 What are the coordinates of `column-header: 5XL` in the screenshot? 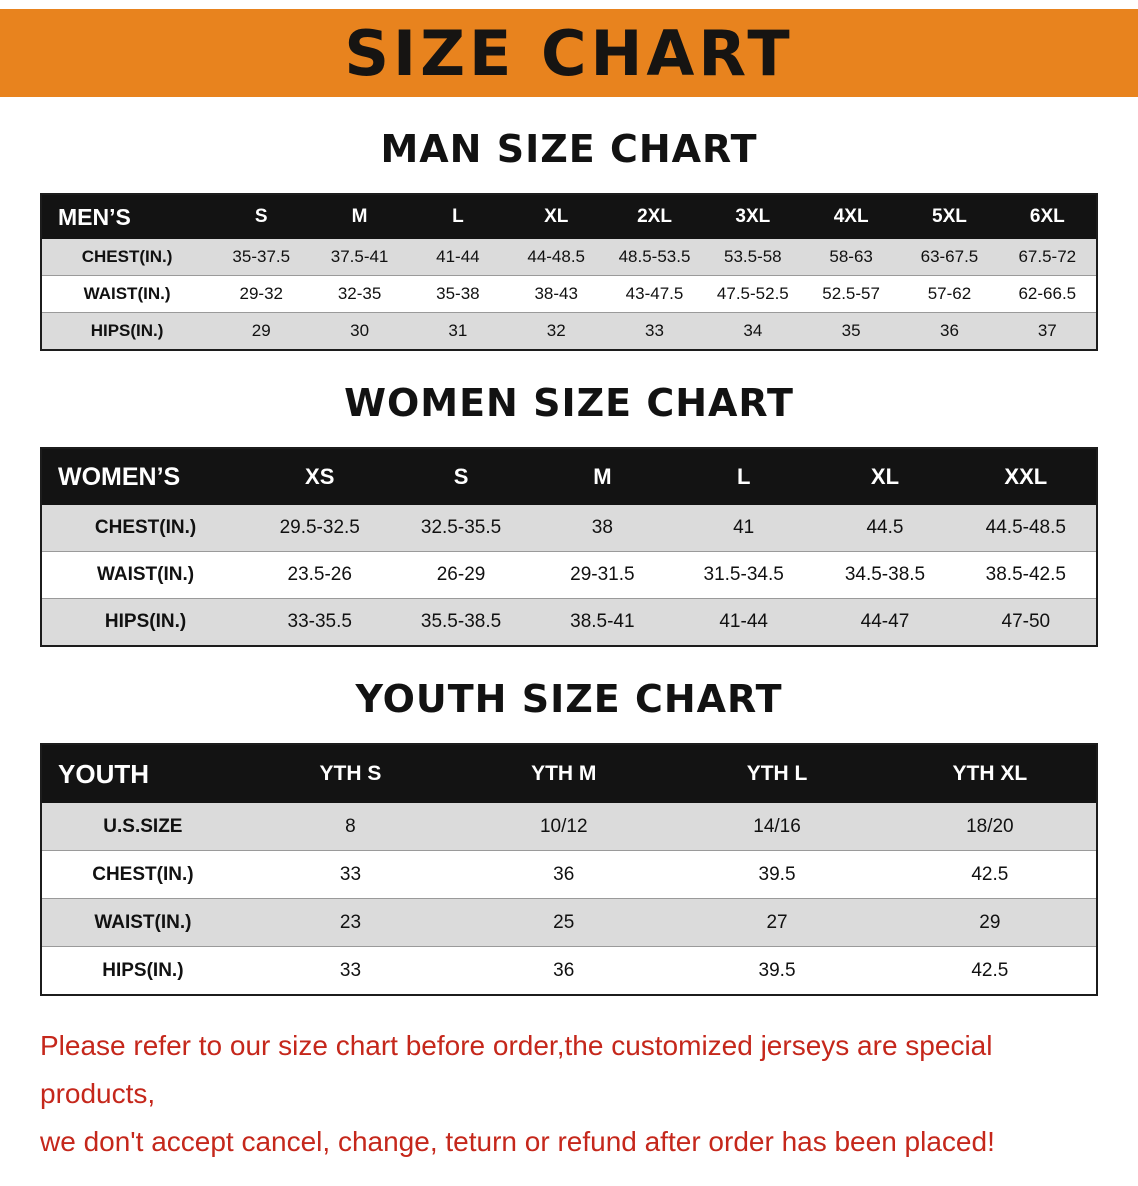 It's located at (949, 216).